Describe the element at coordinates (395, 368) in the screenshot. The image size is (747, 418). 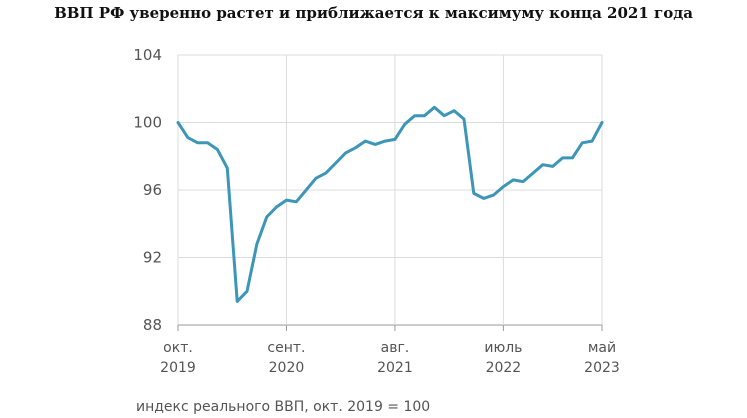
I see `x-tick-label-bottom: 2021` at that location.